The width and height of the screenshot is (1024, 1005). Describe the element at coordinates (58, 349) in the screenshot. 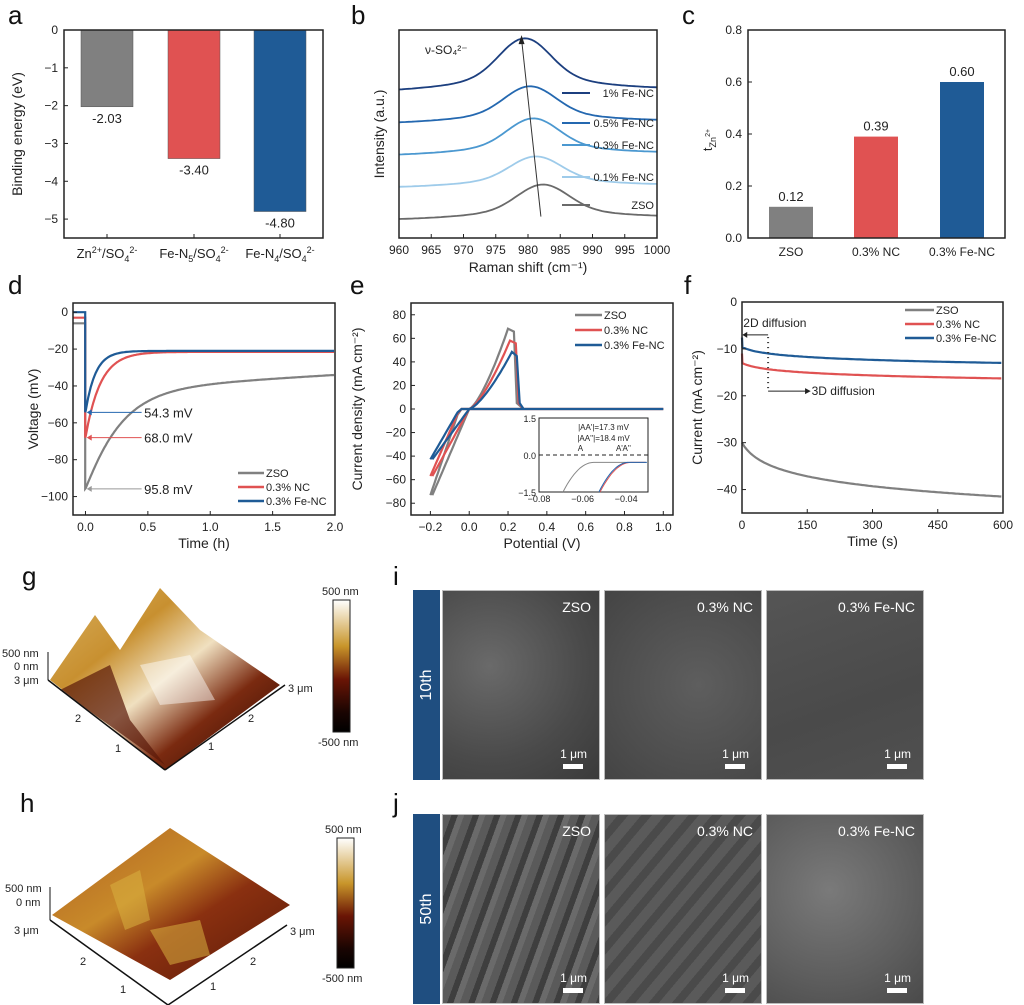

I see `y-tick-label: −20` at that location.